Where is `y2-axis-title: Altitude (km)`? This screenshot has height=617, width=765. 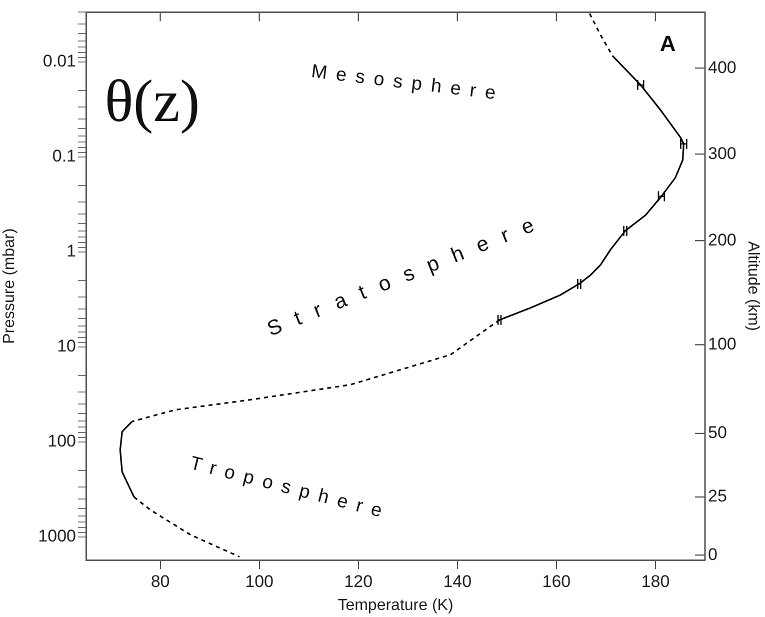
y2-axis-title: Altitude (km) is located at coordinates (753, 286).